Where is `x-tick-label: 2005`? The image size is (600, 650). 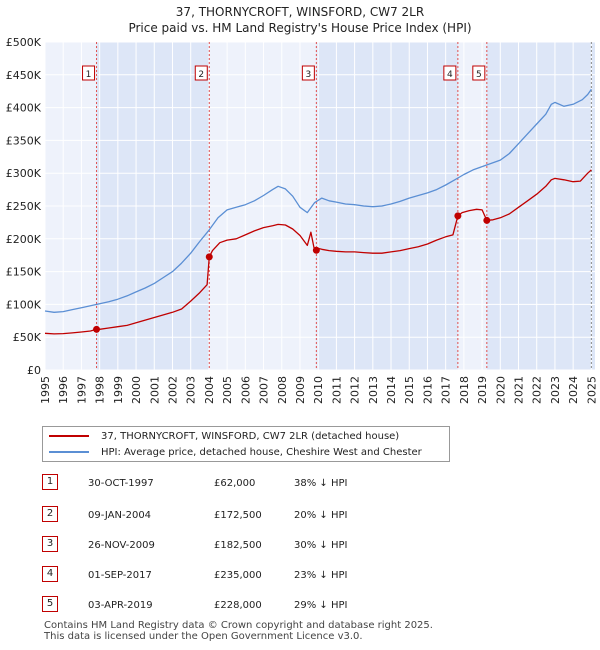 x-tick-label: 2005 is located at coordinates (227, 390).